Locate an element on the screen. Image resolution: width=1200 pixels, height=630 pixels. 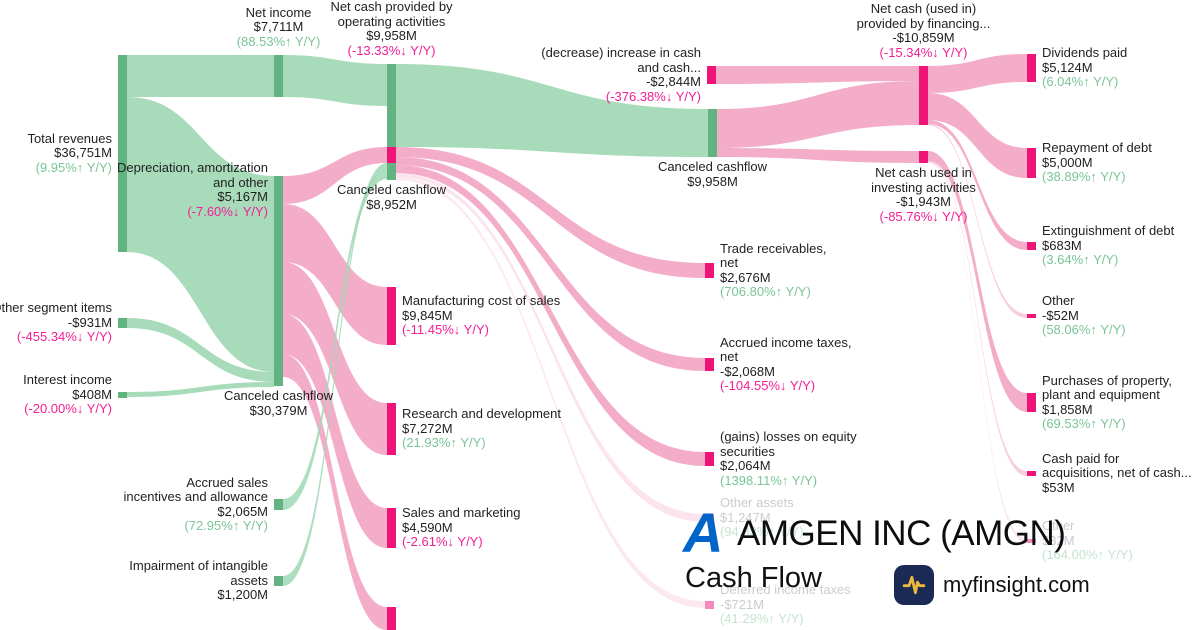
myfinsight-pulse-icon is located at coordinates (914, 585).